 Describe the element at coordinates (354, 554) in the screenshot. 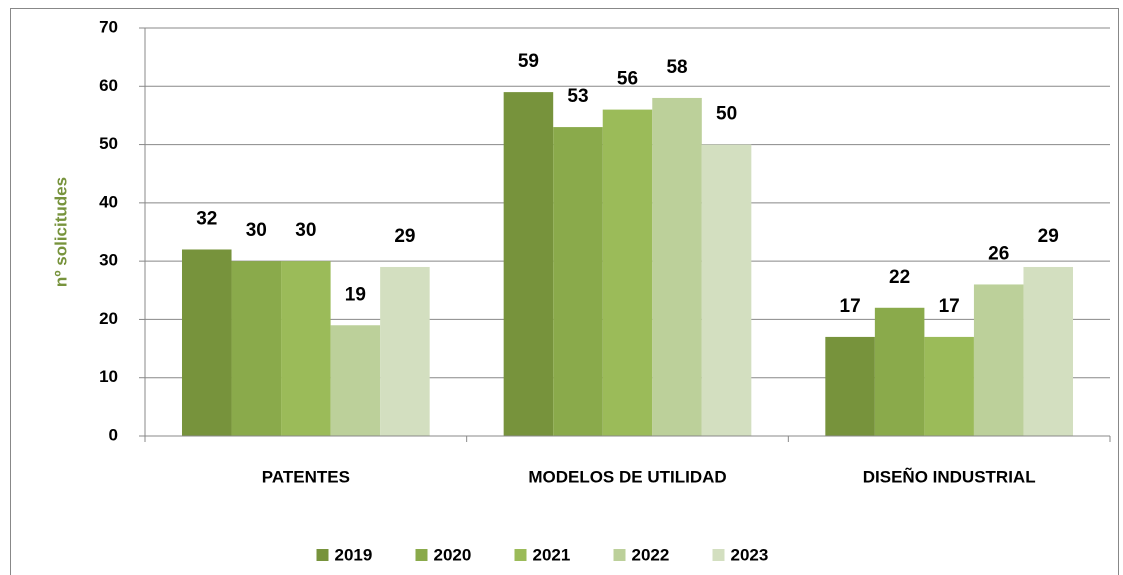

I see `legend-label: 2019` at that location.